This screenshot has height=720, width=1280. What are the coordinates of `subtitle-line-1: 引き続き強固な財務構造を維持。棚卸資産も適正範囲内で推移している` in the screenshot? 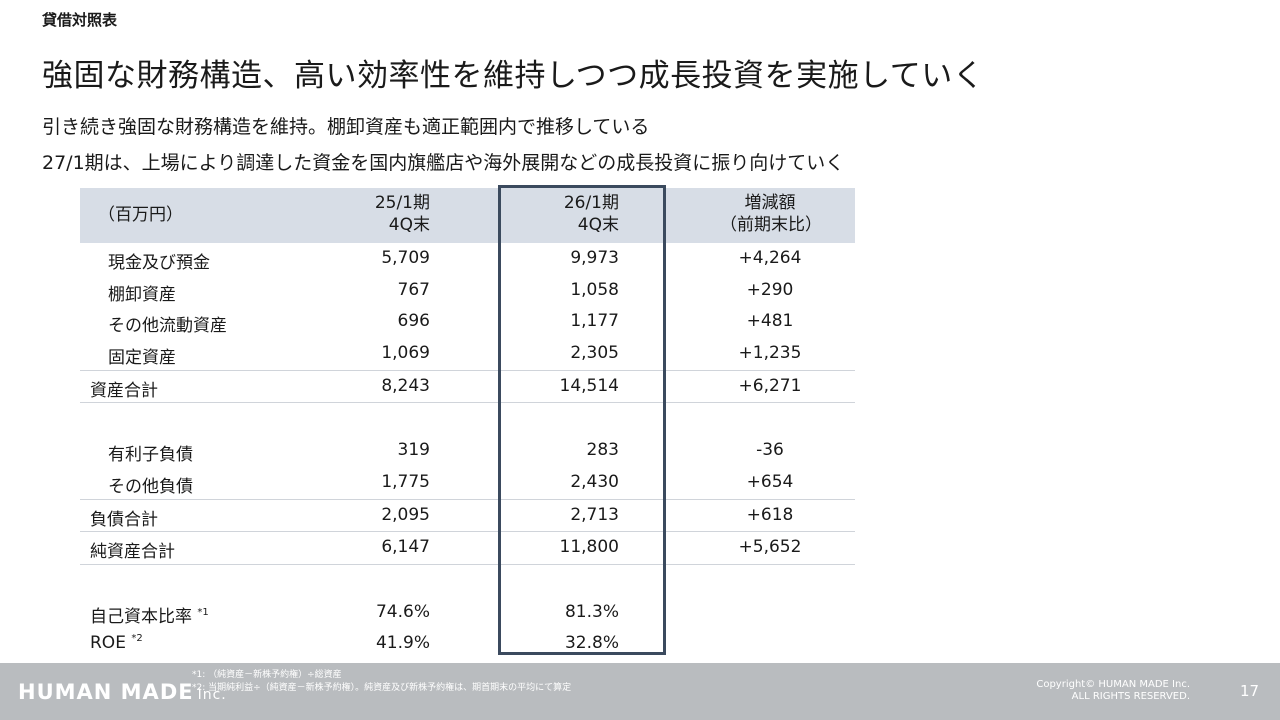 It's located at (346, 127).